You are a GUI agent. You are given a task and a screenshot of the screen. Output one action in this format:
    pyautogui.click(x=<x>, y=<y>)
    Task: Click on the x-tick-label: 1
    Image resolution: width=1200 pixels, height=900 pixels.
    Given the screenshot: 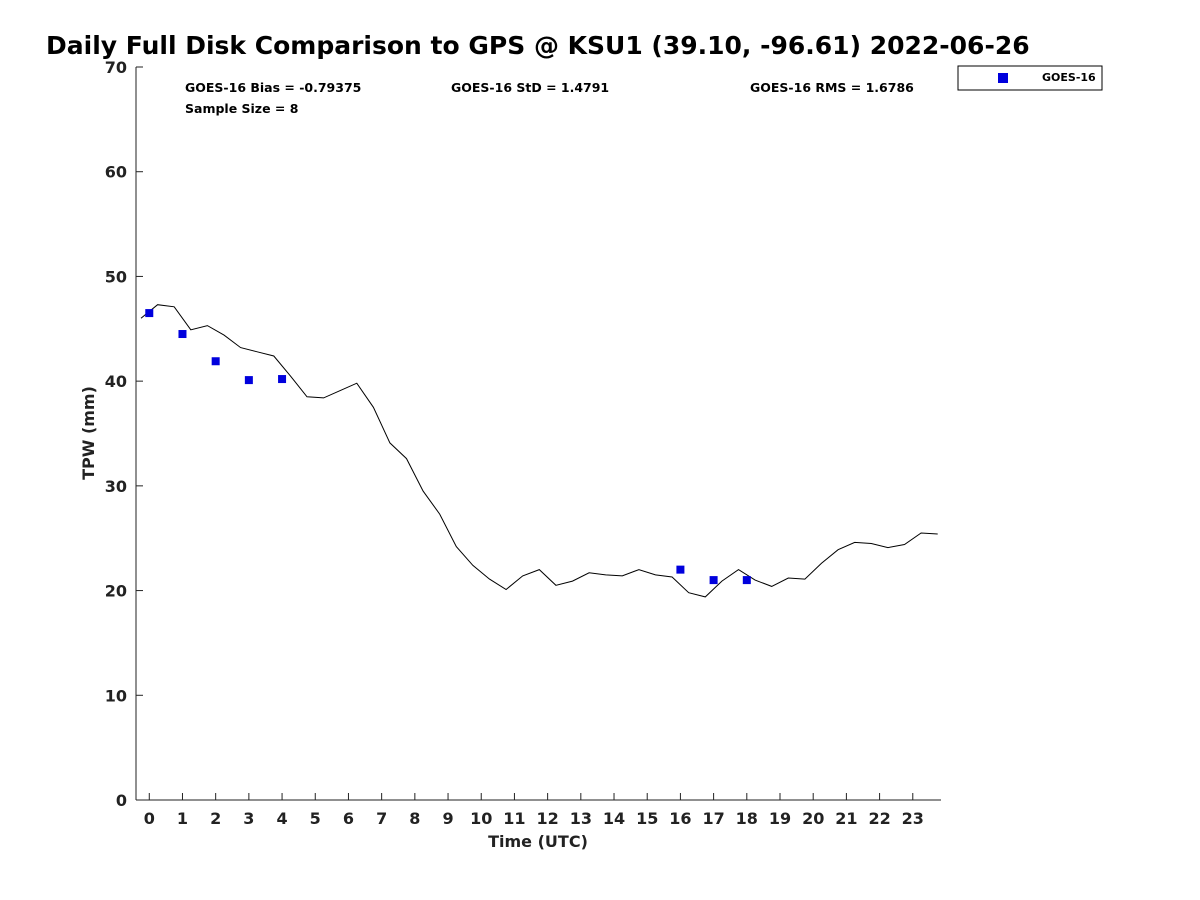 What is the action you would take?
    pyautogui.click(x=182, y=818)
    